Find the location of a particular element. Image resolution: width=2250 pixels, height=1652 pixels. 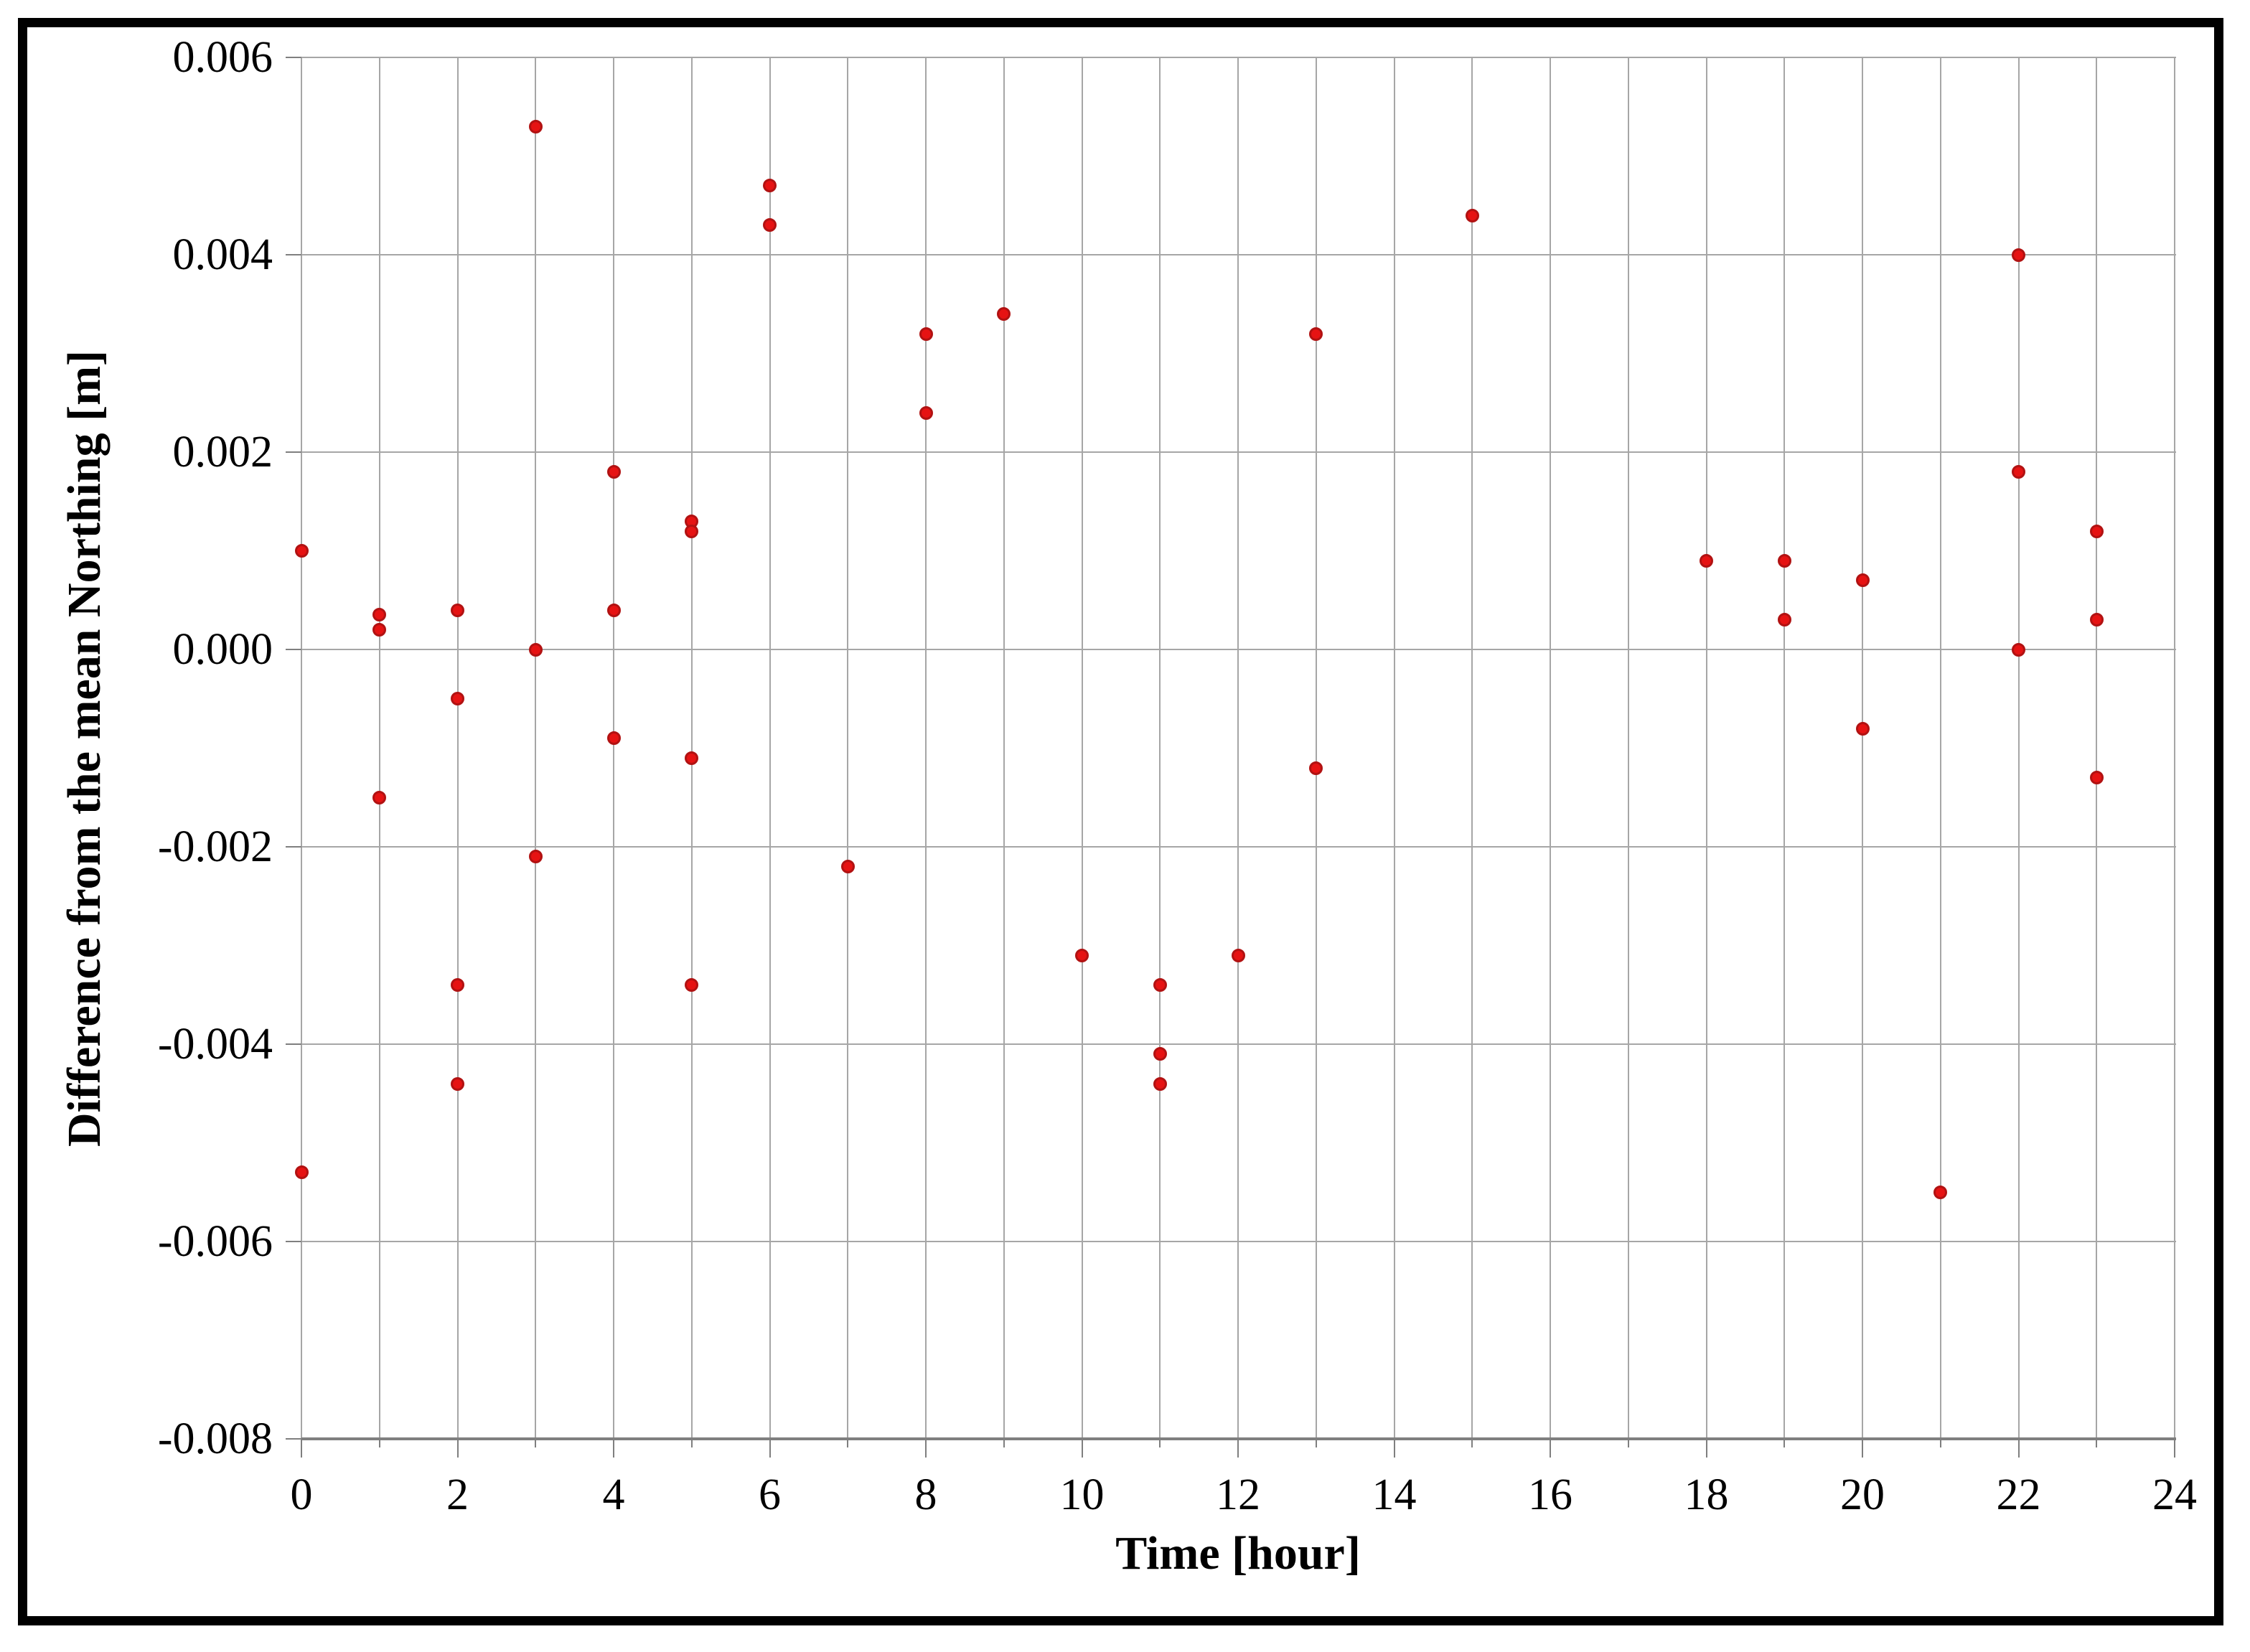

y-tick-label: -0.008 is located at coordinates (215, 1438).